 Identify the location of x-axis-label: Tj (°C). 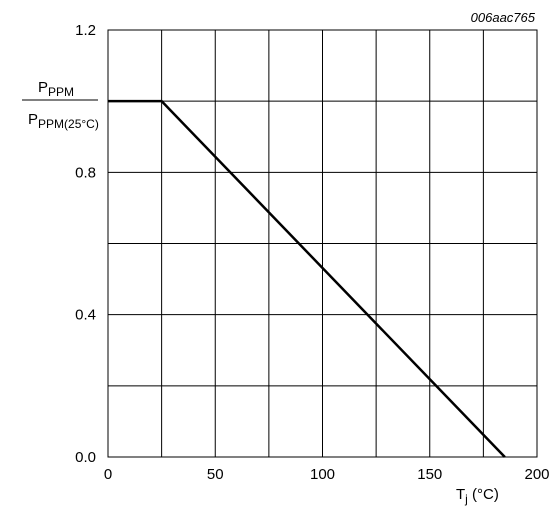
(477, 496).